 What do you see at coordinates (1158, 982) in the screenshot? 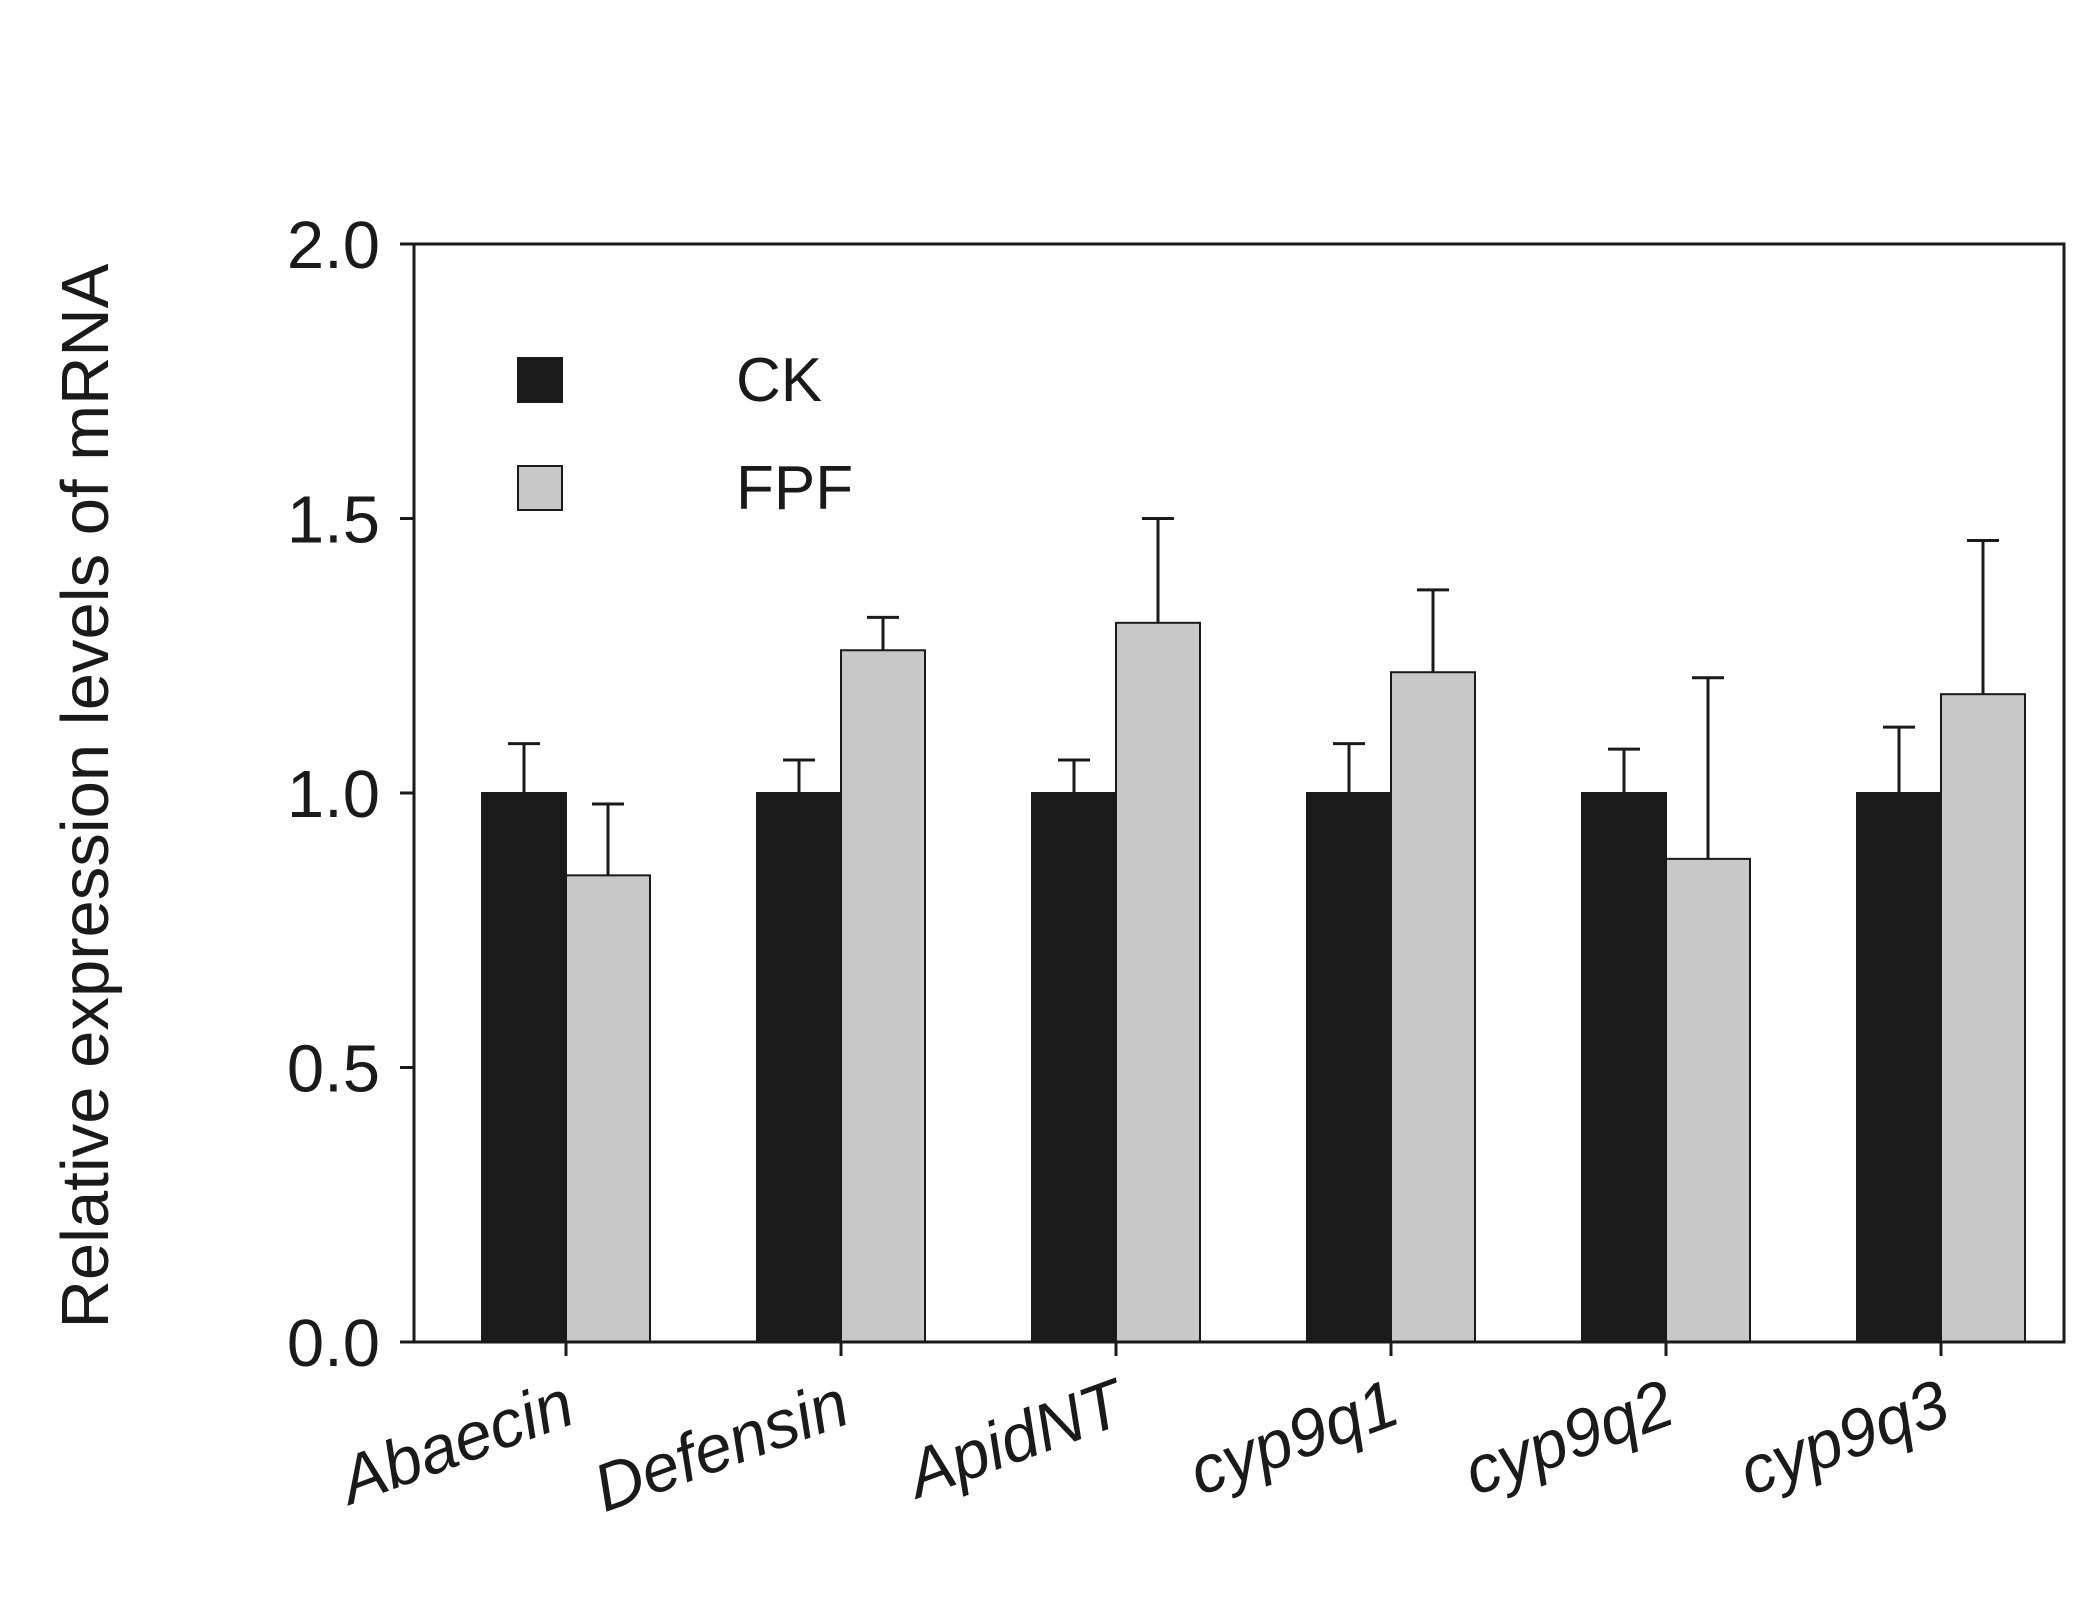
I see `bar-fpf-apidnt` at bounding box center [1158, 982].